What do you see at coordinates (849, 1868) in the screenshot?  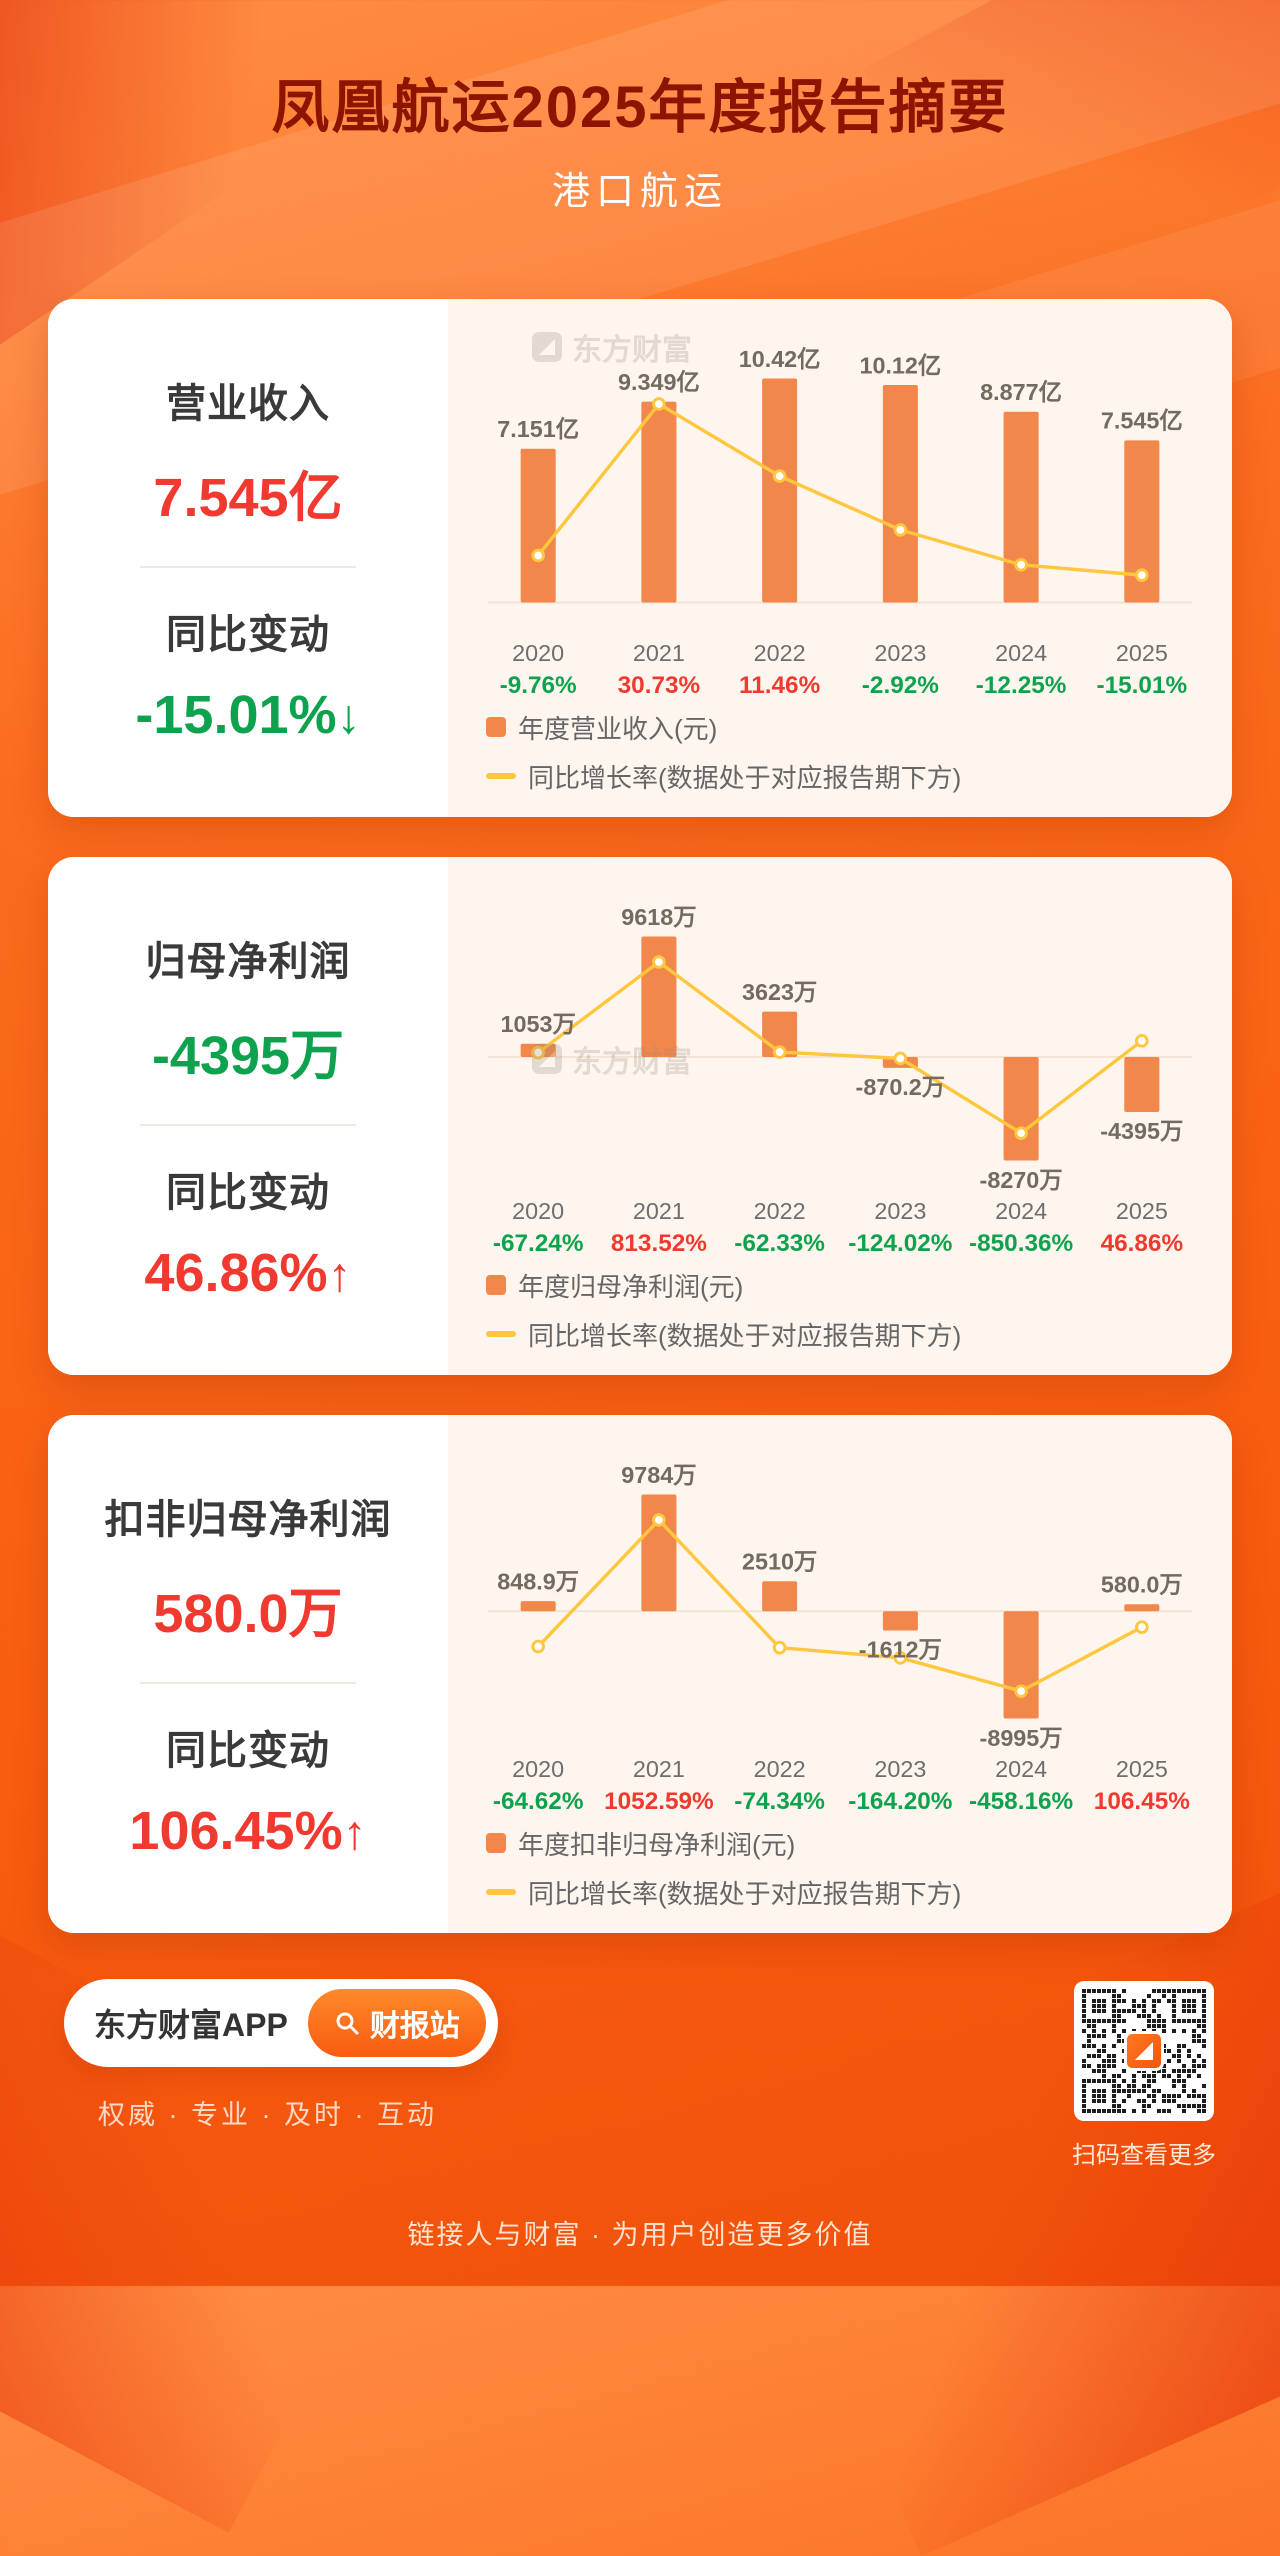 I see `chart-legend: 年度扣非归母净利润(元) 同比增长率(数据处于对应报告期下方)` at bounding box center [849, 1868].